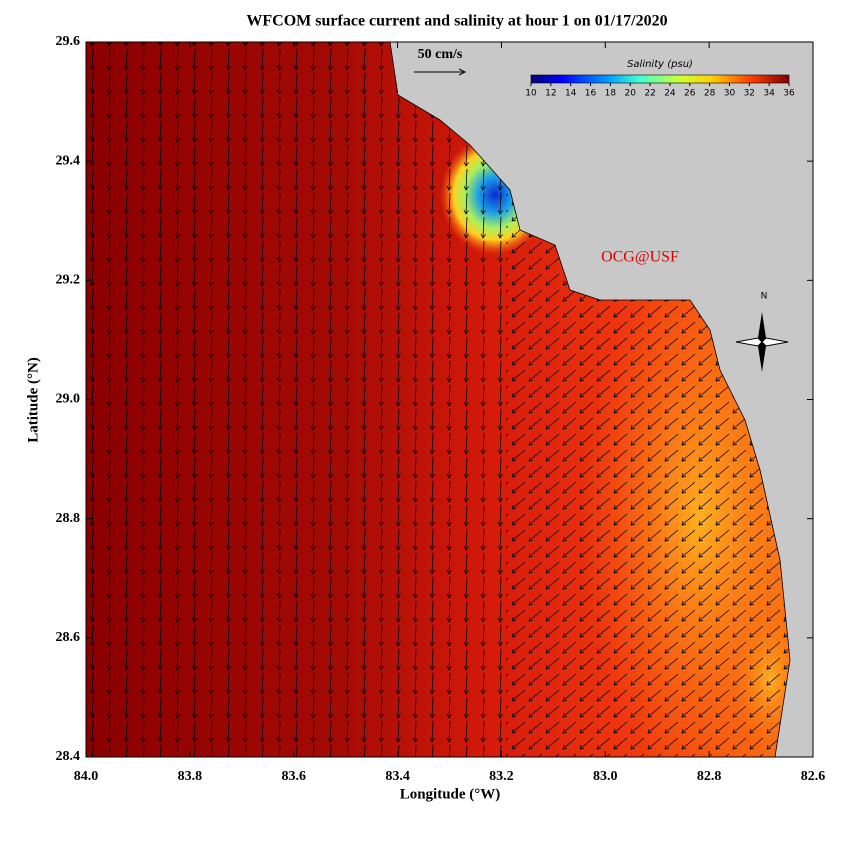 The height and width of the screenshot is (842, 857). What do you see at coordinates (440, 72) in the screenshot?
I see `scale-arrow` at bounding box center [440, 72].